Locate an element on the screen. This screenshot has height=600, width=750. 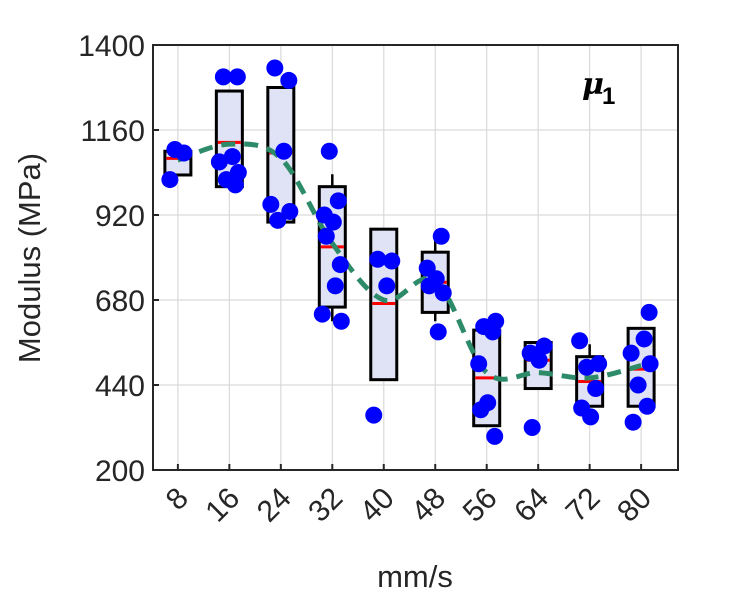
annotation-subscript: 1 is located at coordinates (608, 96).